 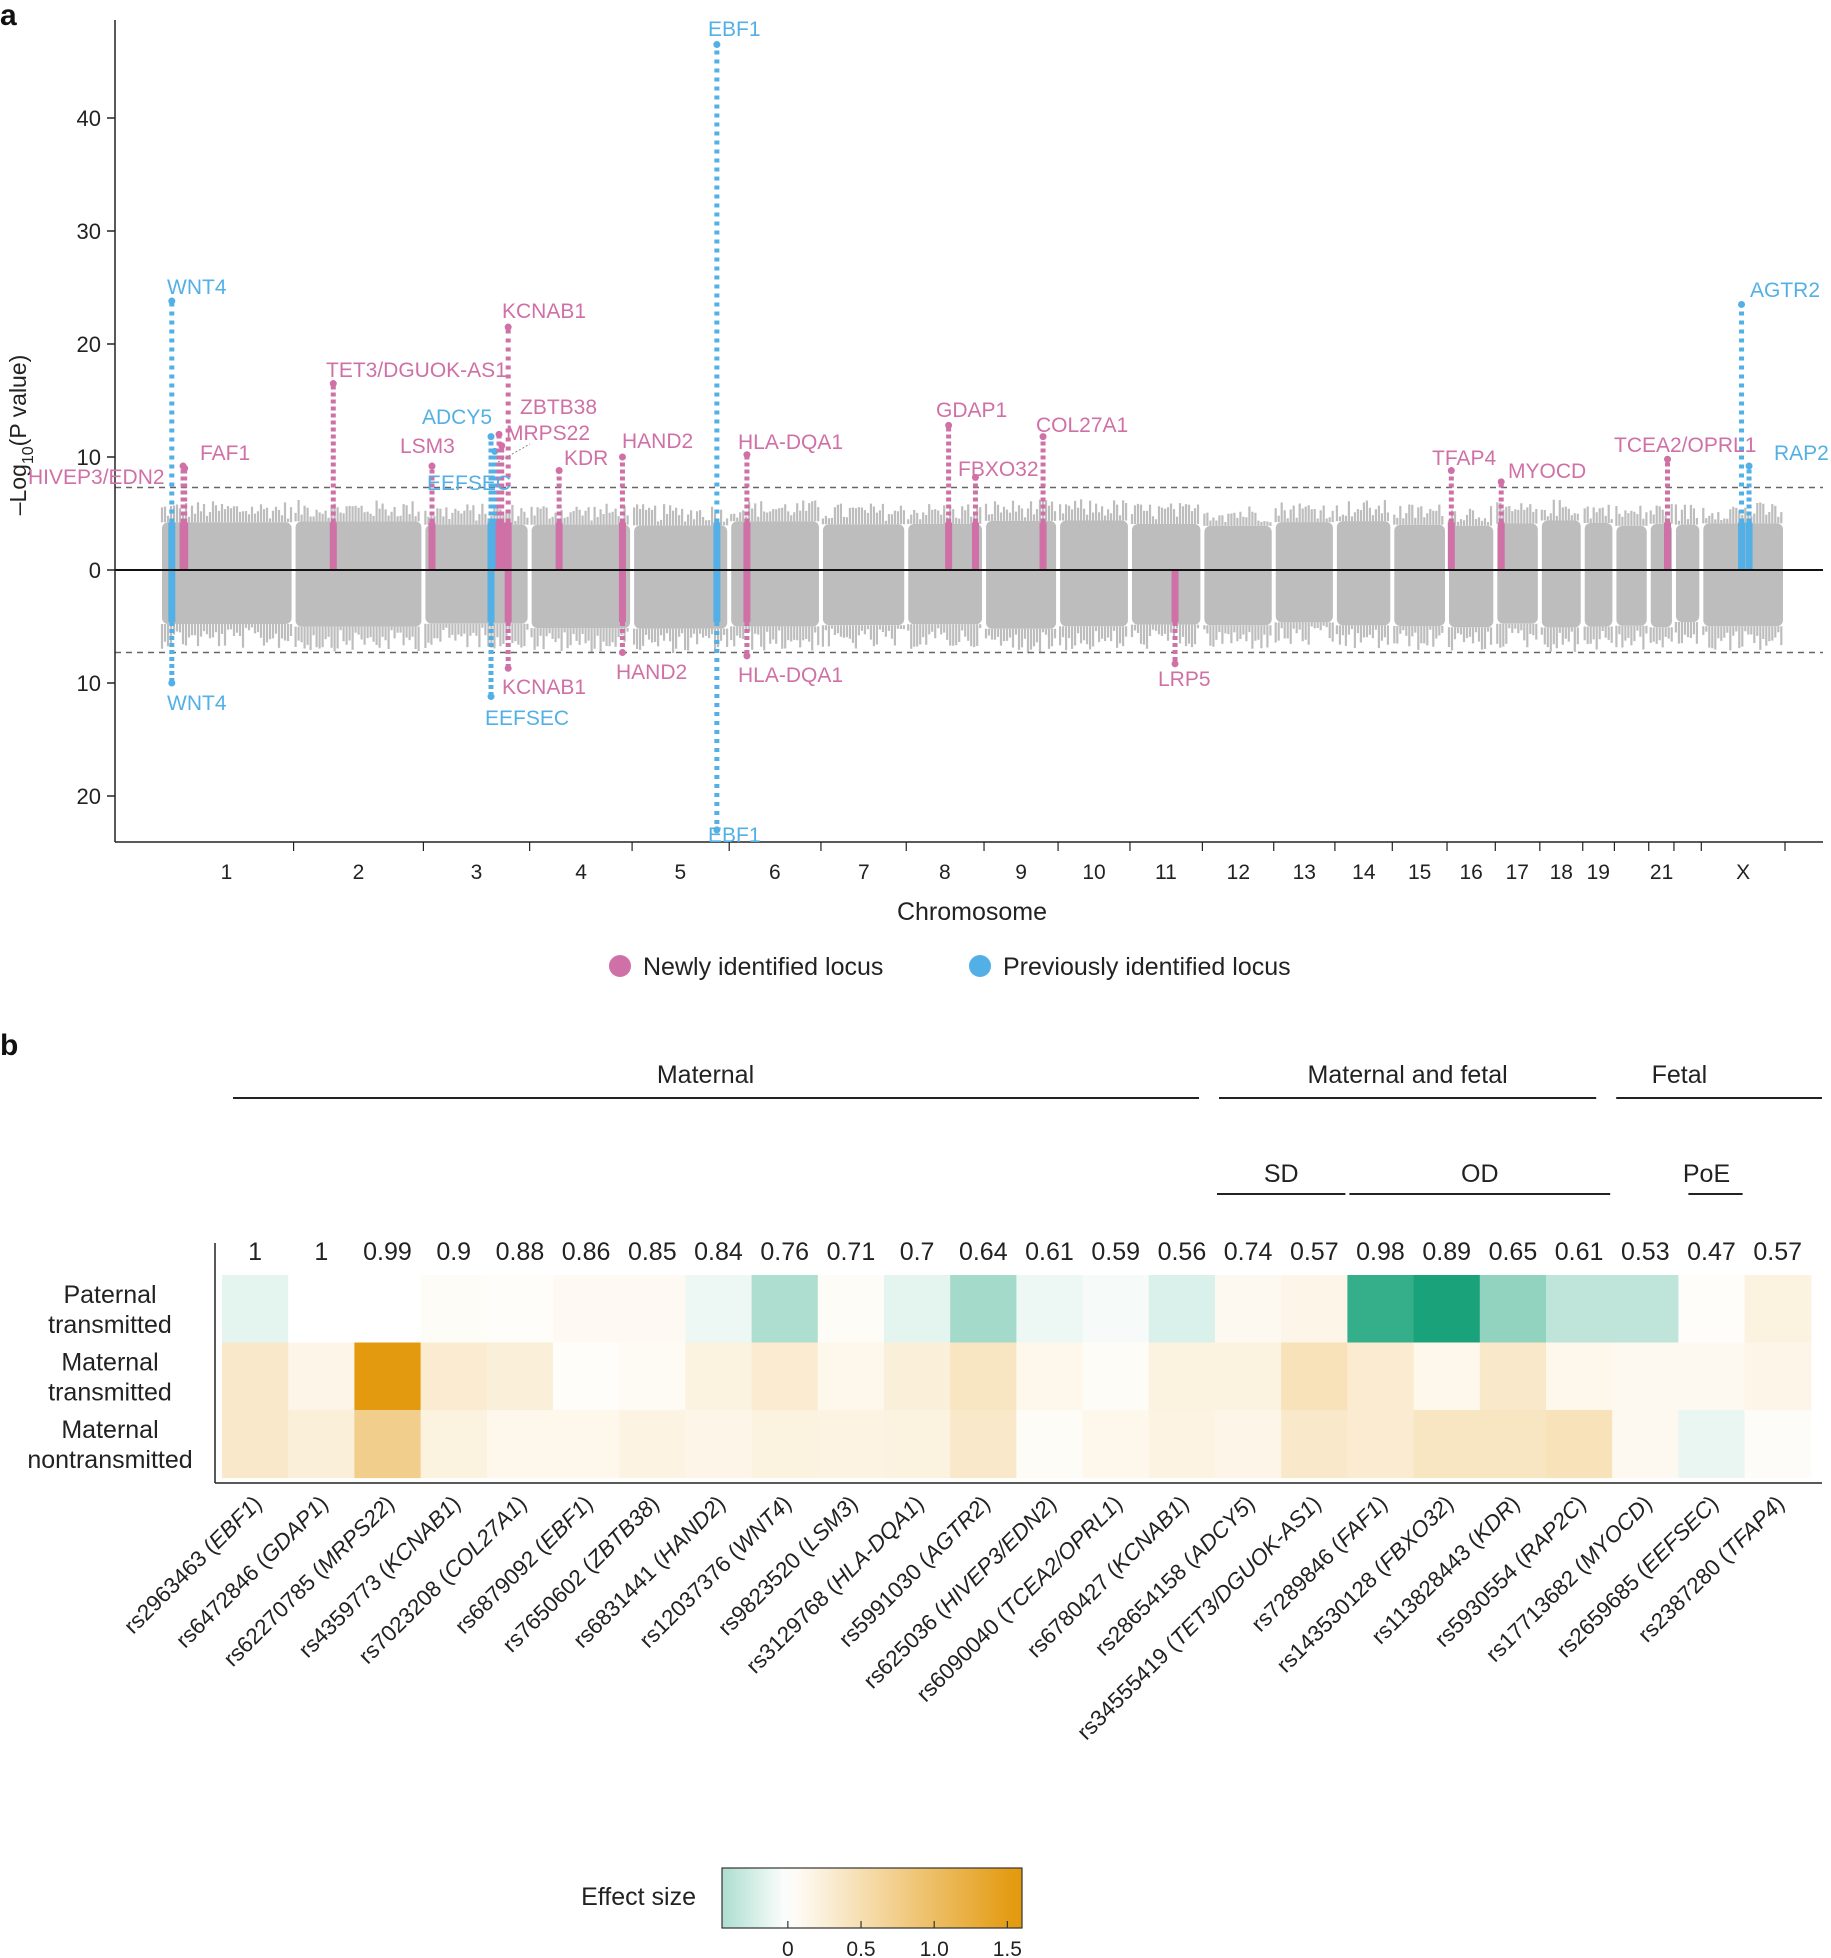 What do you see at coordinates (790, 675) in the screenshot?
I see `gene-label-bottom-hla-dqa1: HLA-DQA1` at bounding box center [790, 675].